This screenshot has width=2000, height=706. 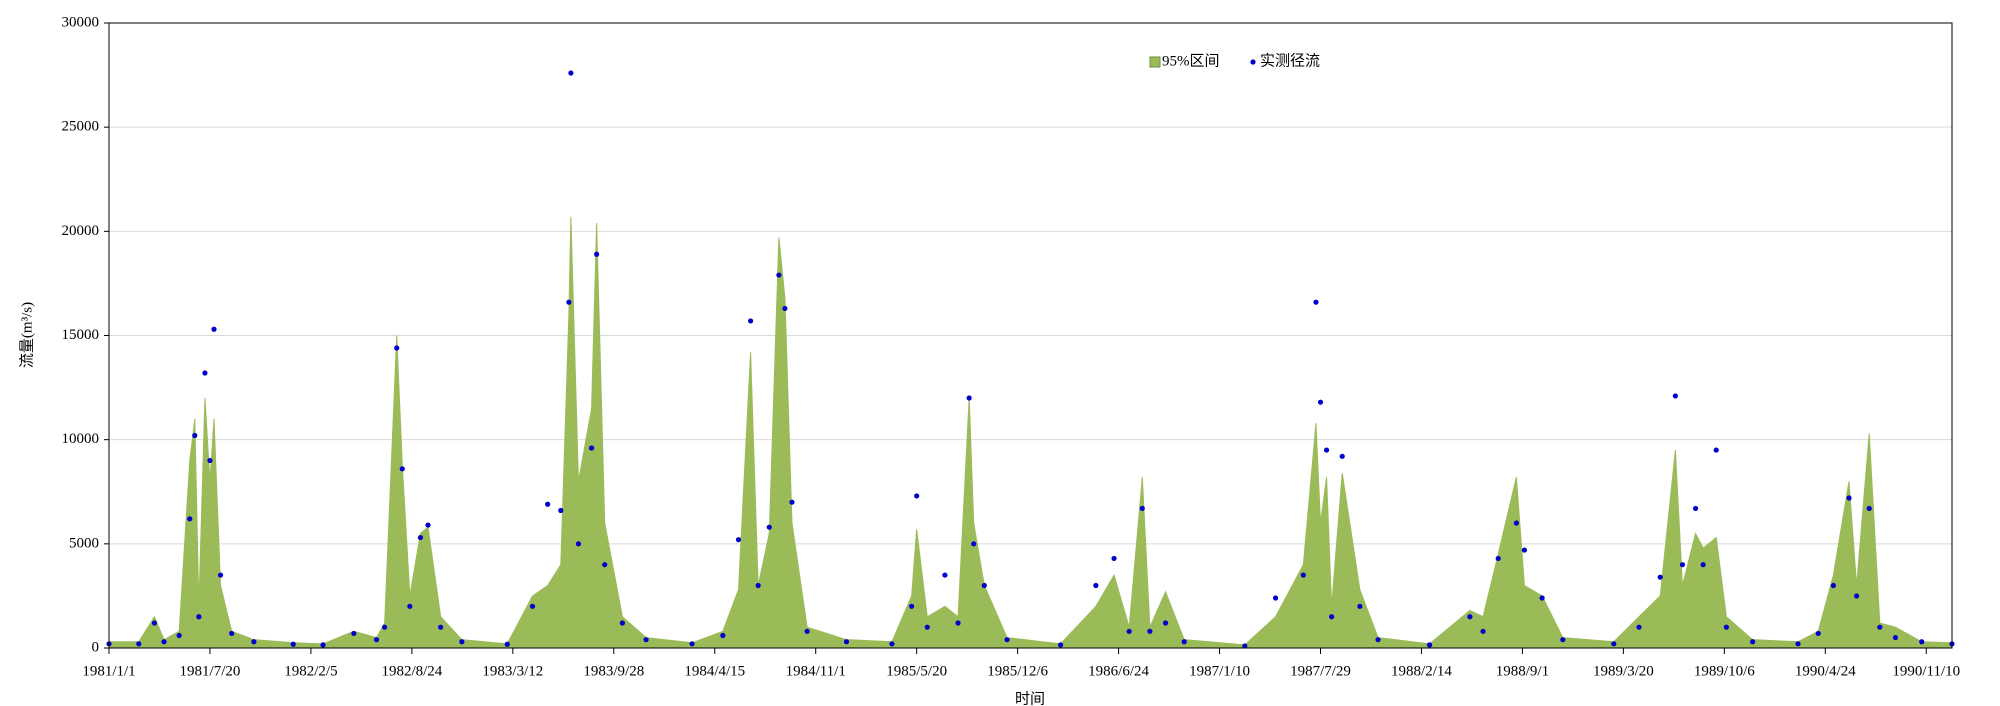 What do you see at coordinates (96, 647) in the screenshot?
I see `y-tick-label: 0` at bounding box center [96, 647].